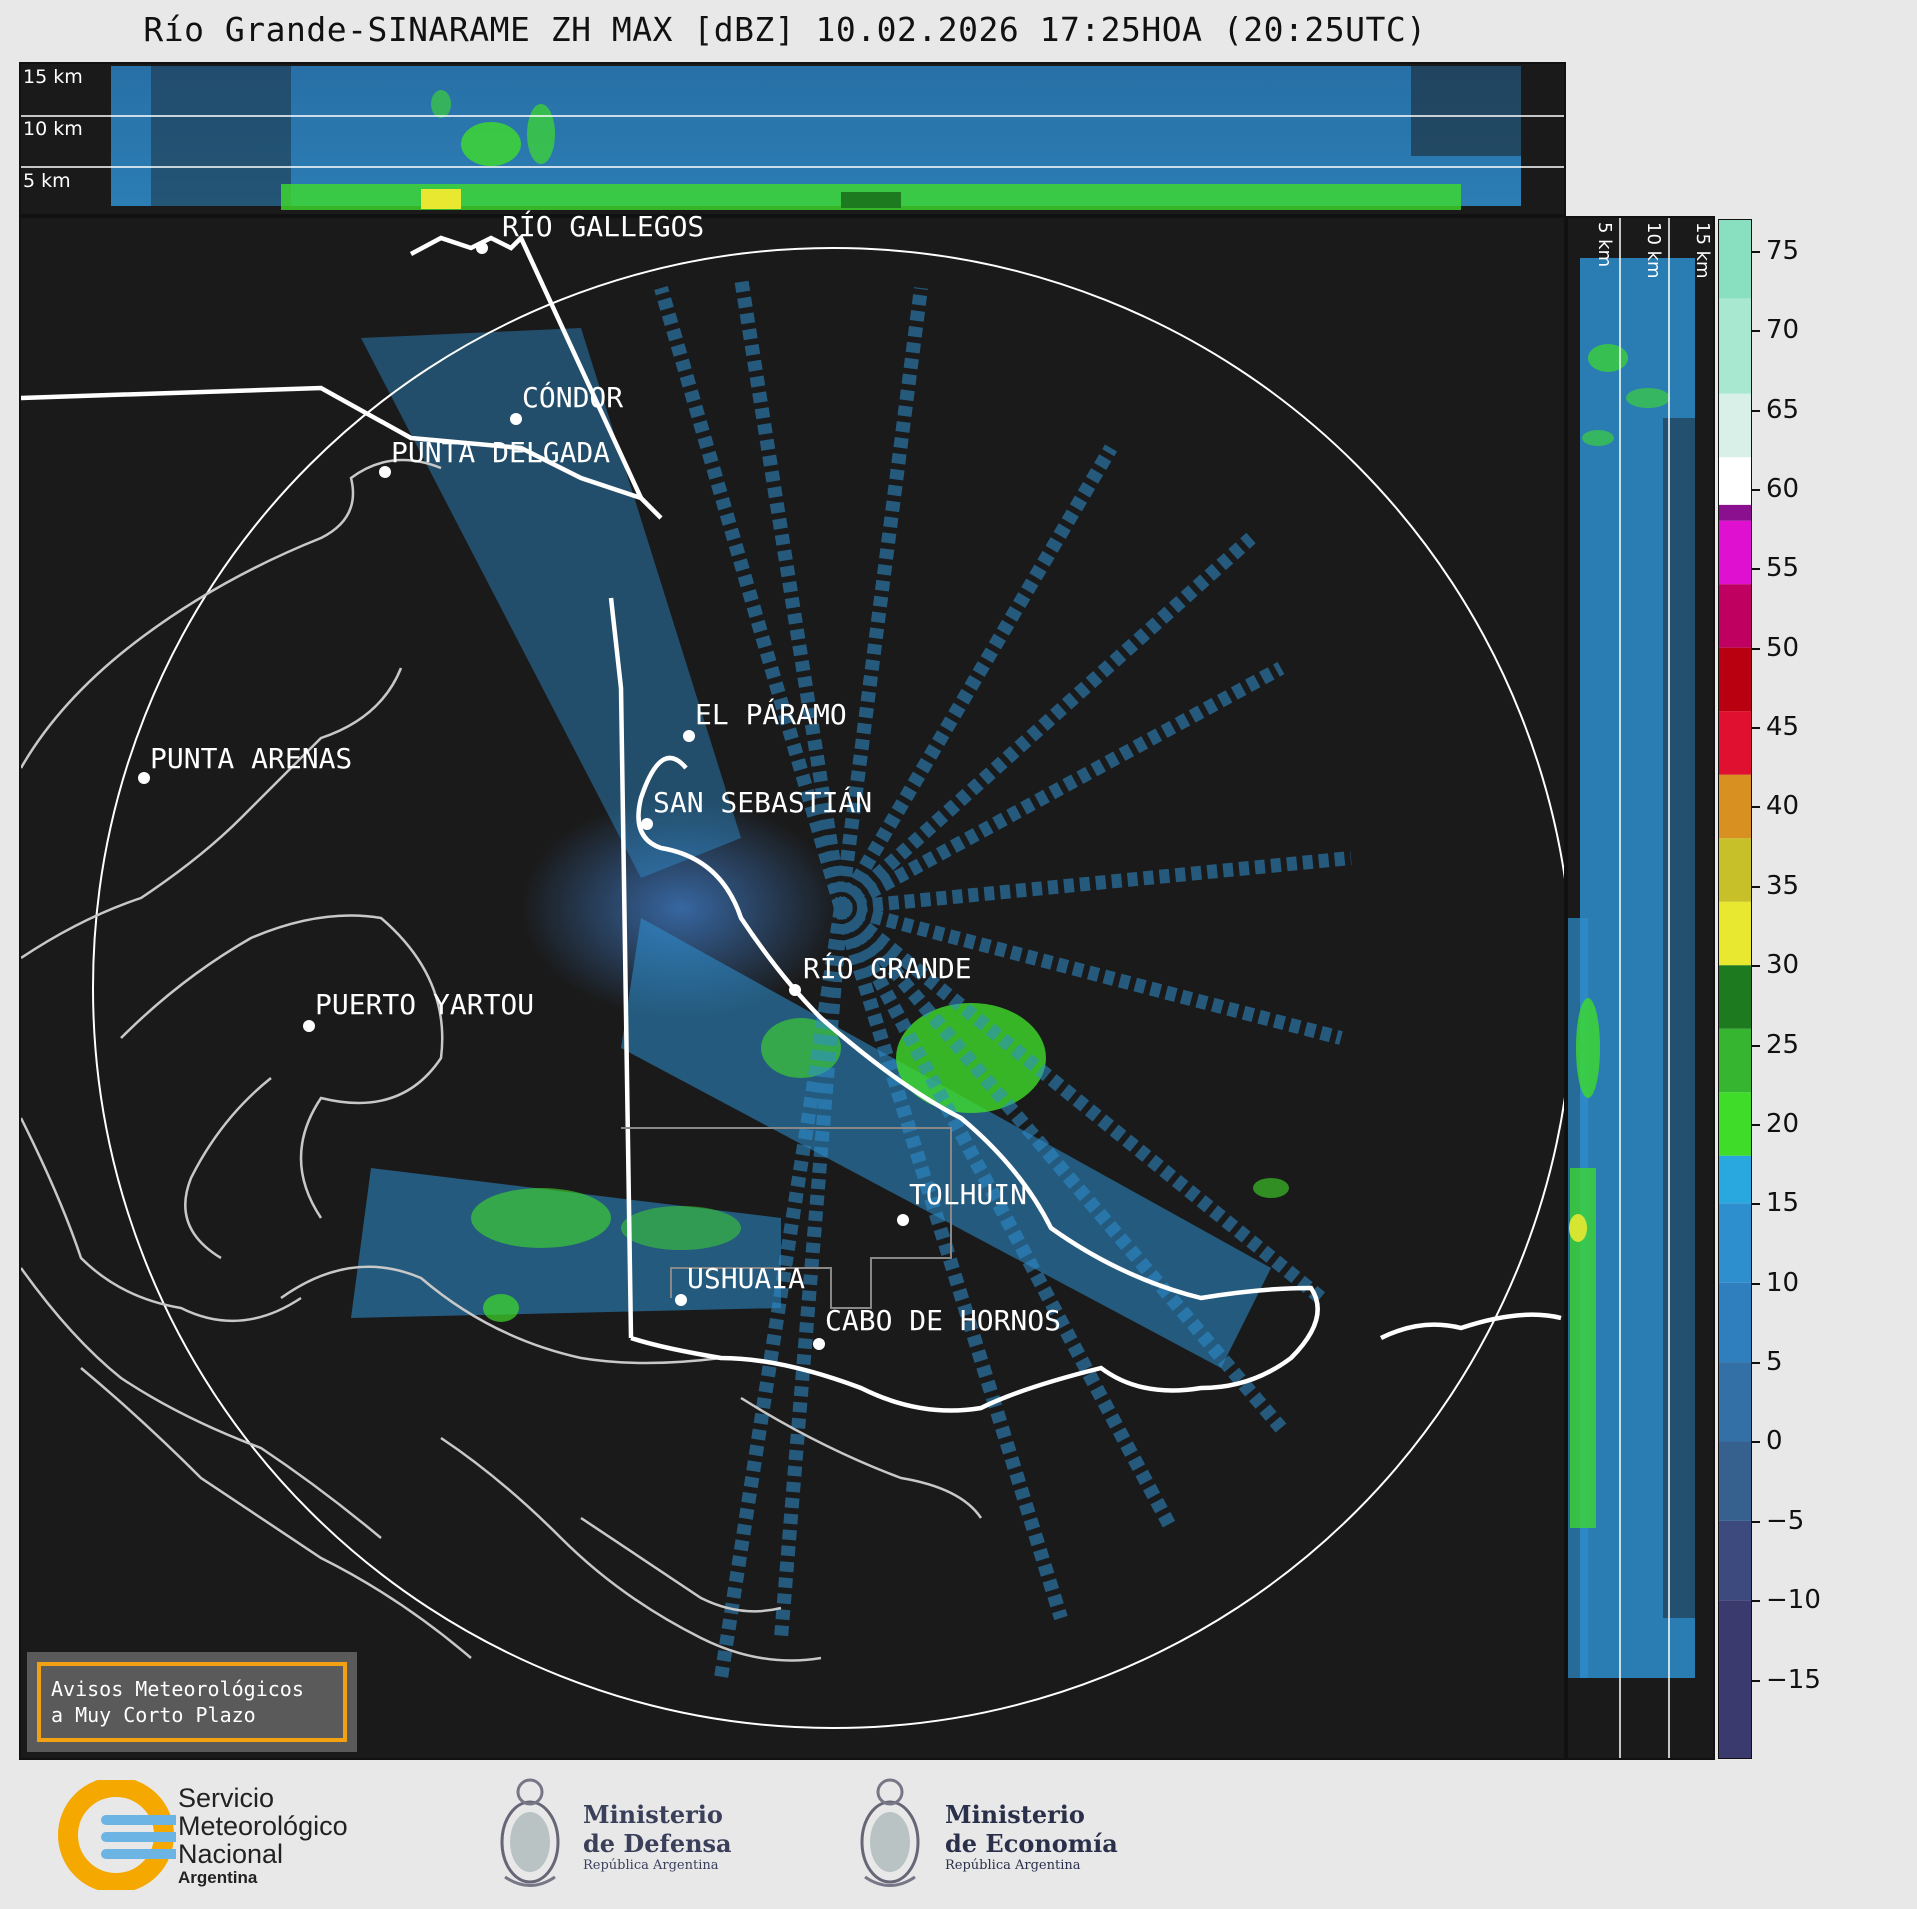 The width and height of the screenshot is (1917, 1909). Describe the element at coordinates (1631, 988) in the screenshot. I see `side-cross-section-plot` at that location.